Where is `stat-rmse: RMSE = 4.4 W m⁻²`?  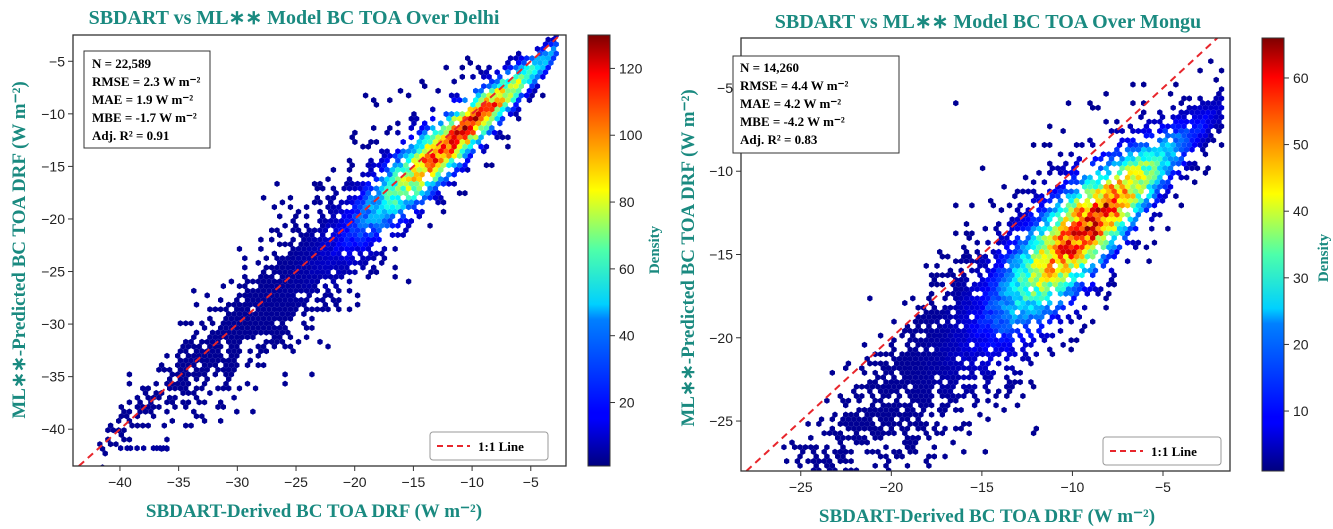 stat-rmse: RMSE = 4.4 W m⁻² is located at coordinates (794, 85).